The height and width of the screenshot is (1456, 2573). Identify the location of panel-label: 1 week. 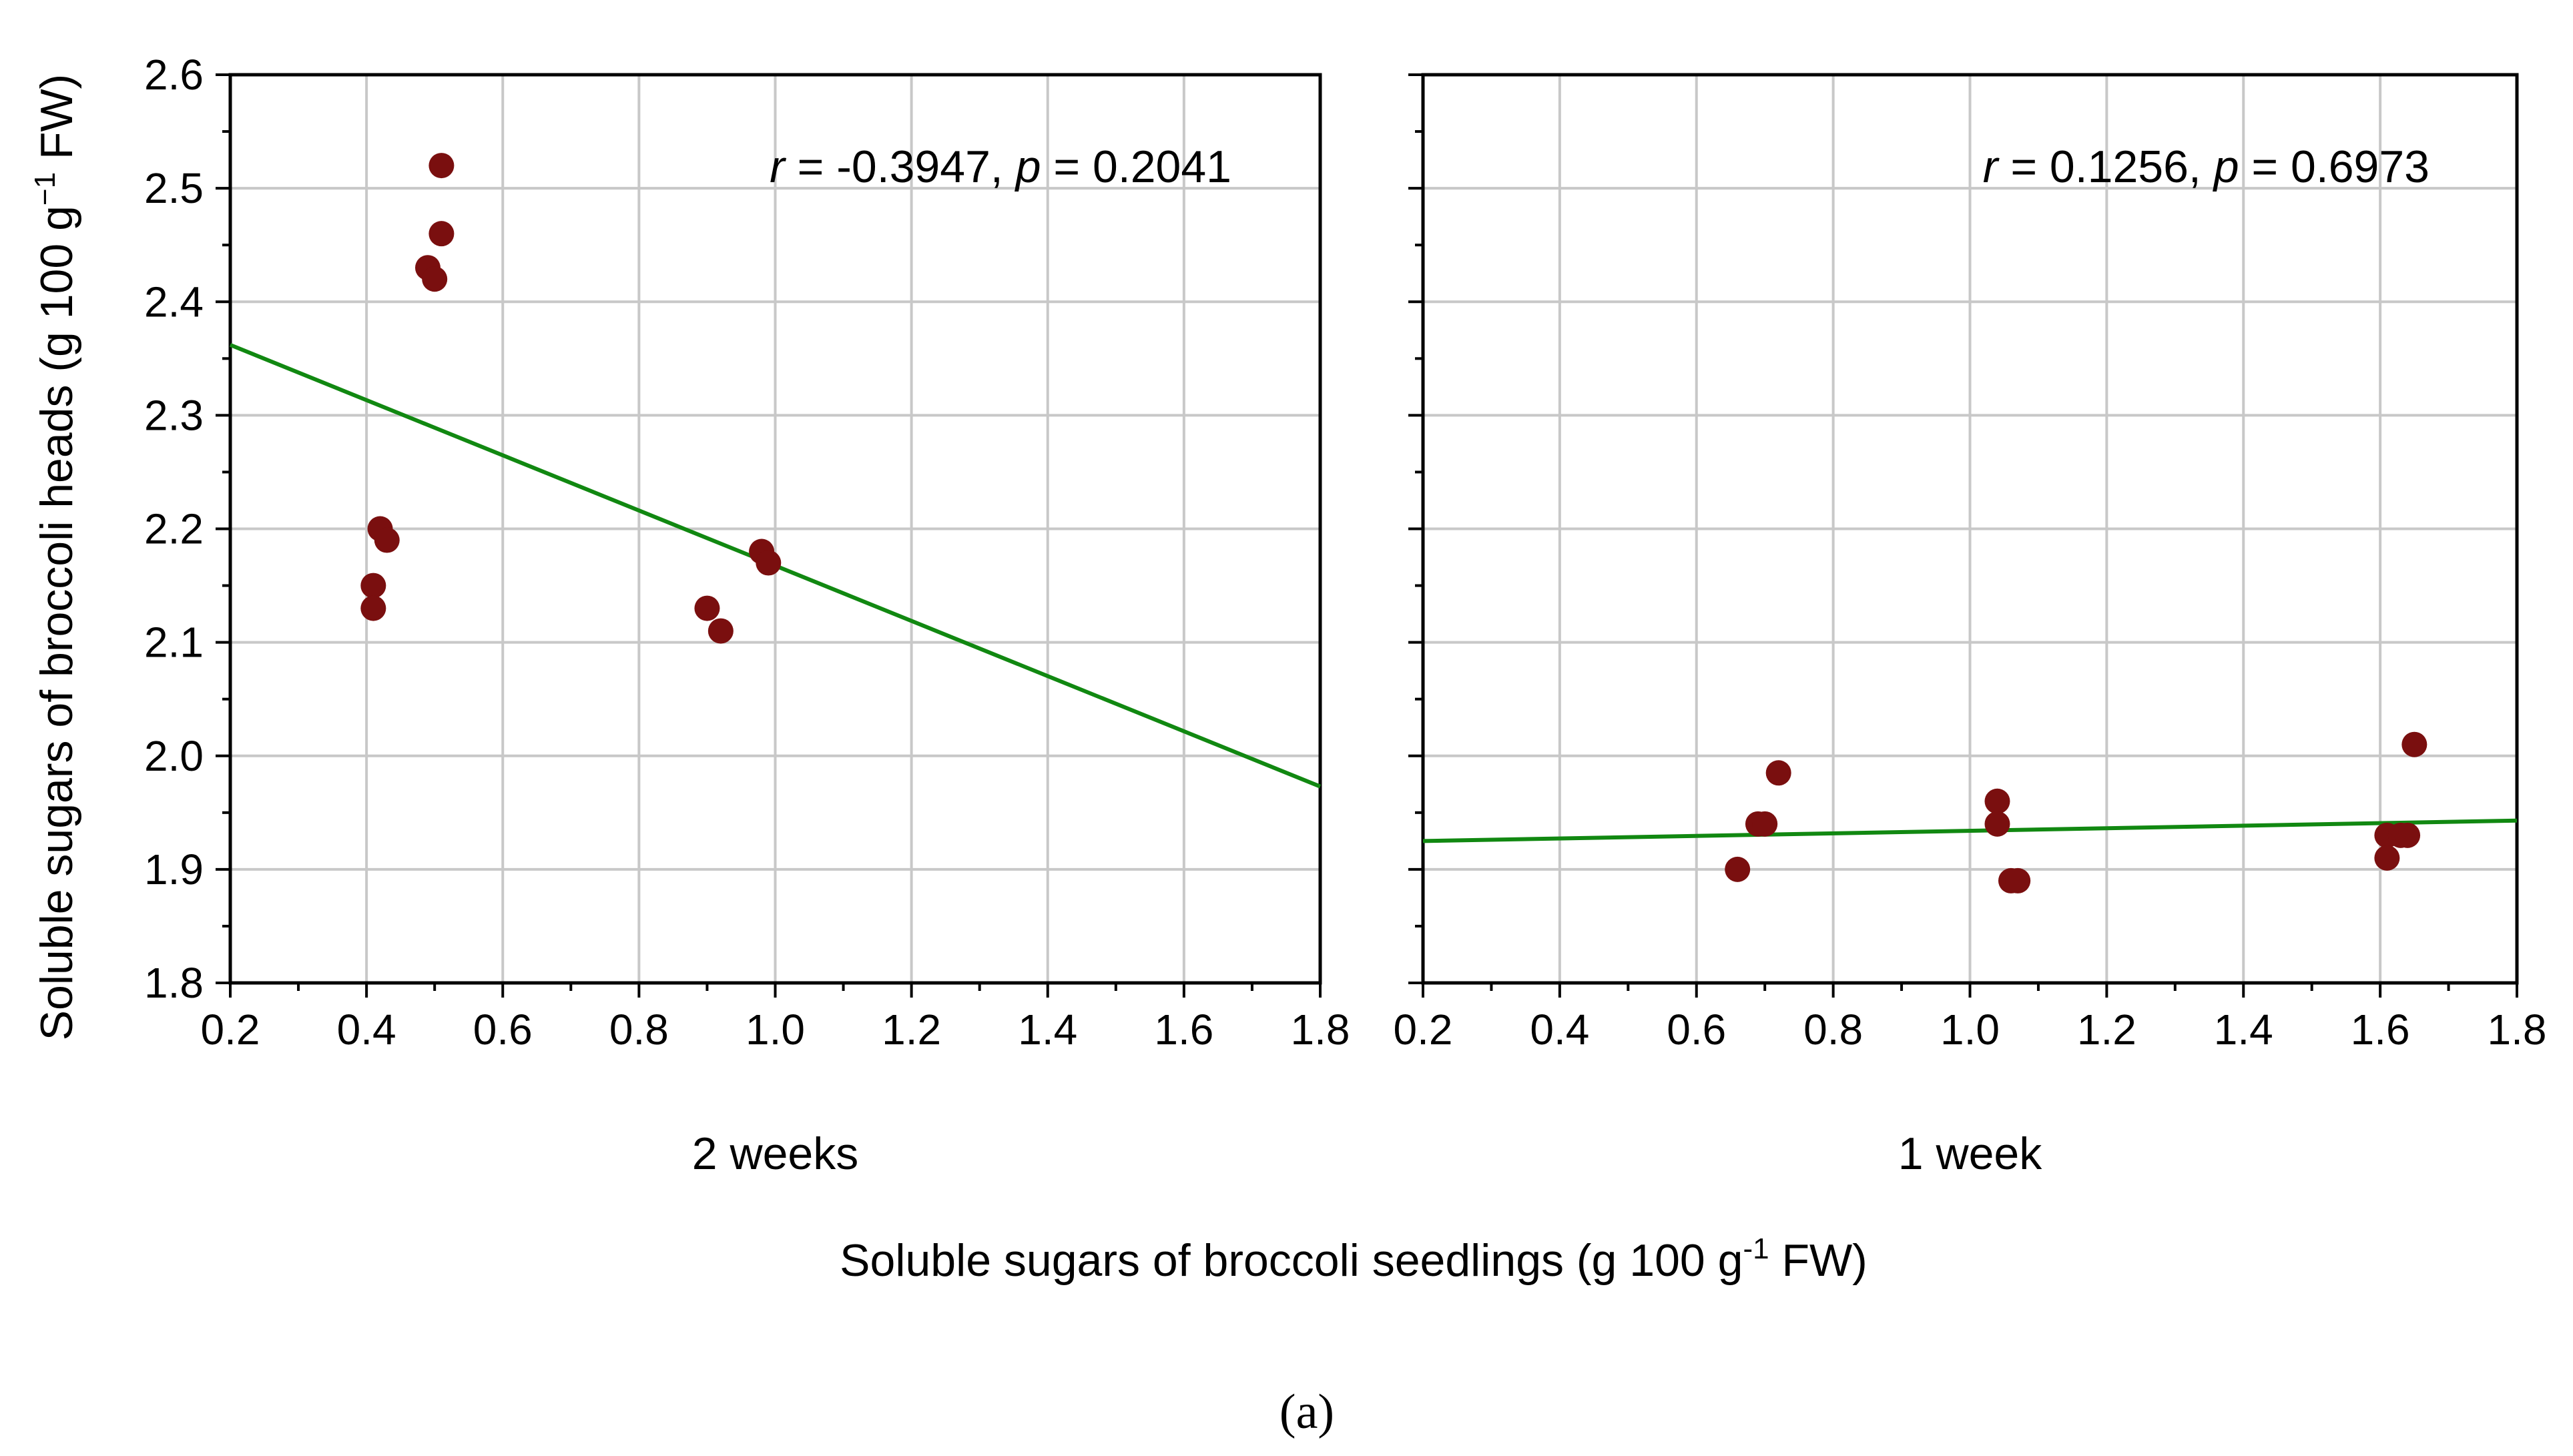
(1970, 1153).